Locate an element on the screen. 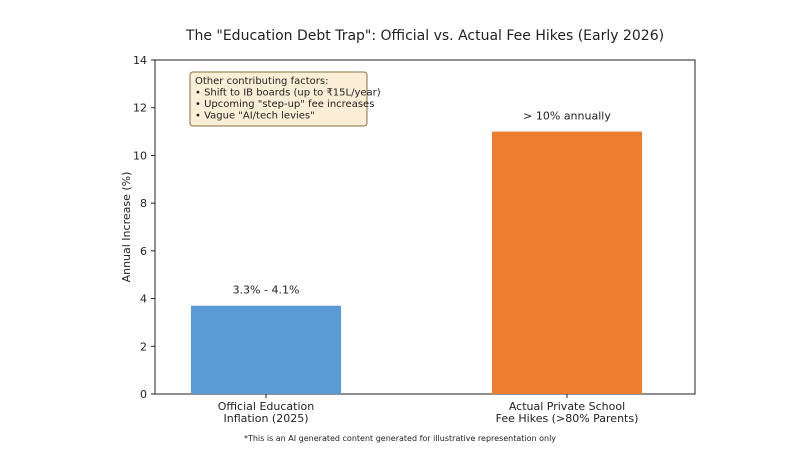  data-label: > 10% annually is located at coordinates (567, 116).